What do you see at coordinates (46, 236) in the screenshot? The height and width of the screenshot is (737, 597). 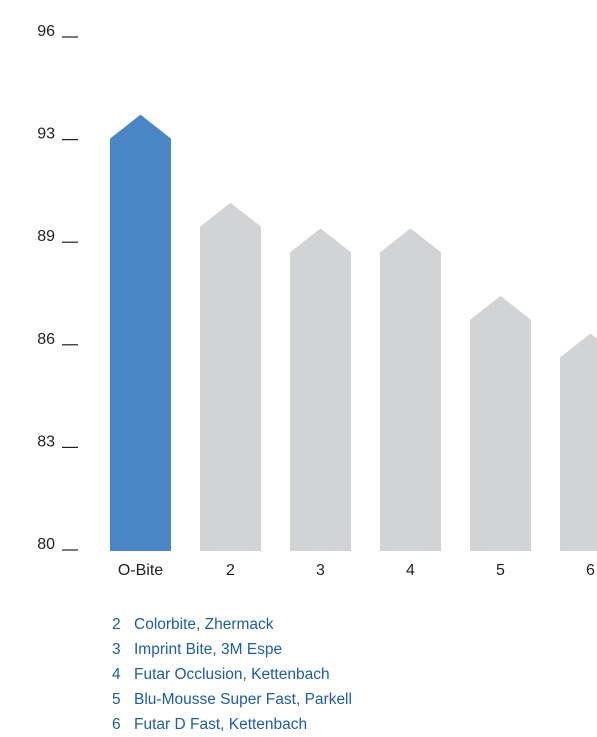 I see `y-tick-label: 89` at bounding box center [46, 236].